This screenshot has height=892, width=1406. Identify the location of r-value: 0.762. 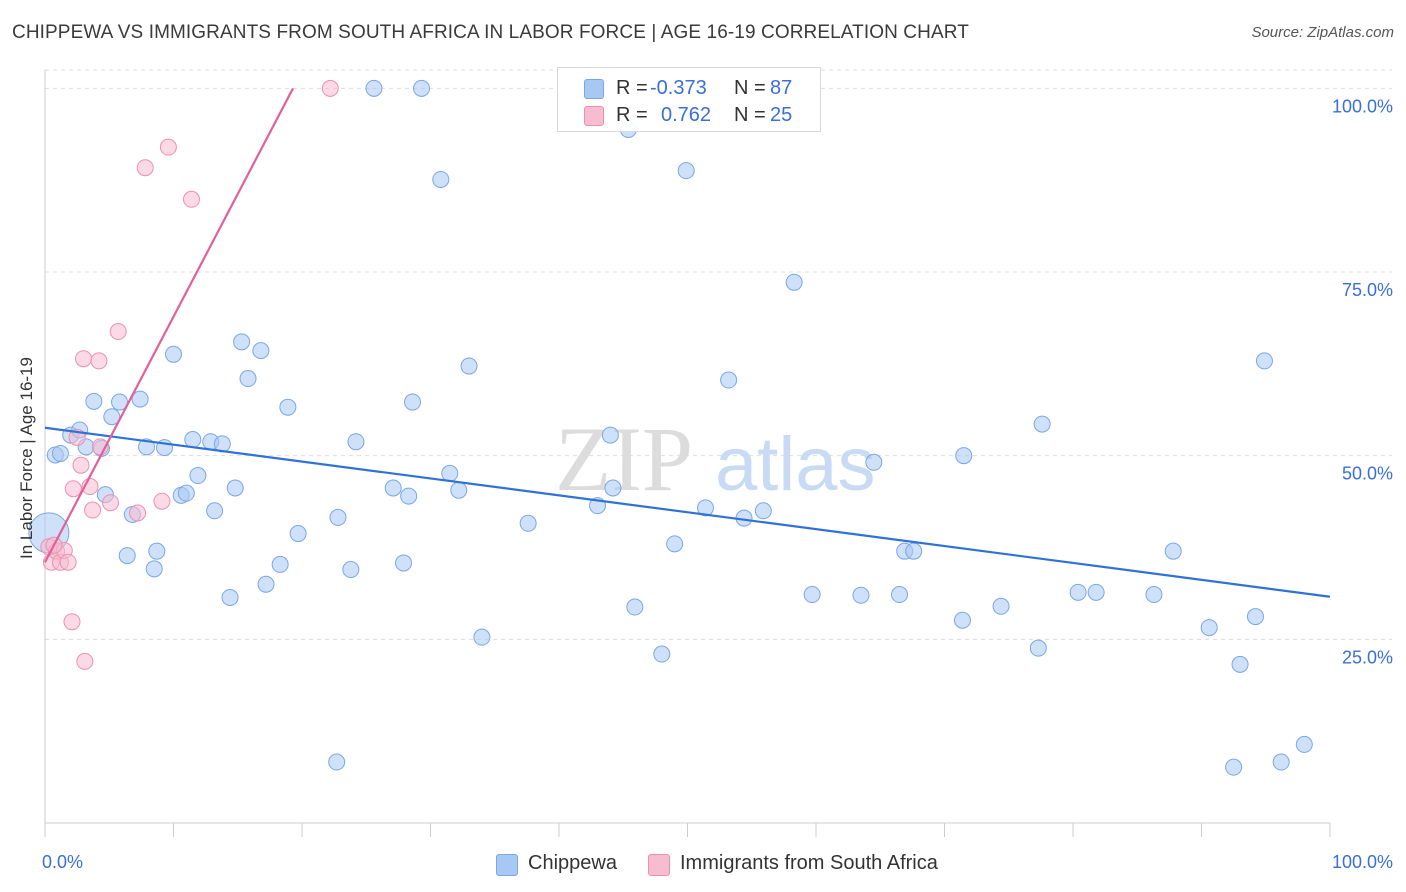
(686, 115).